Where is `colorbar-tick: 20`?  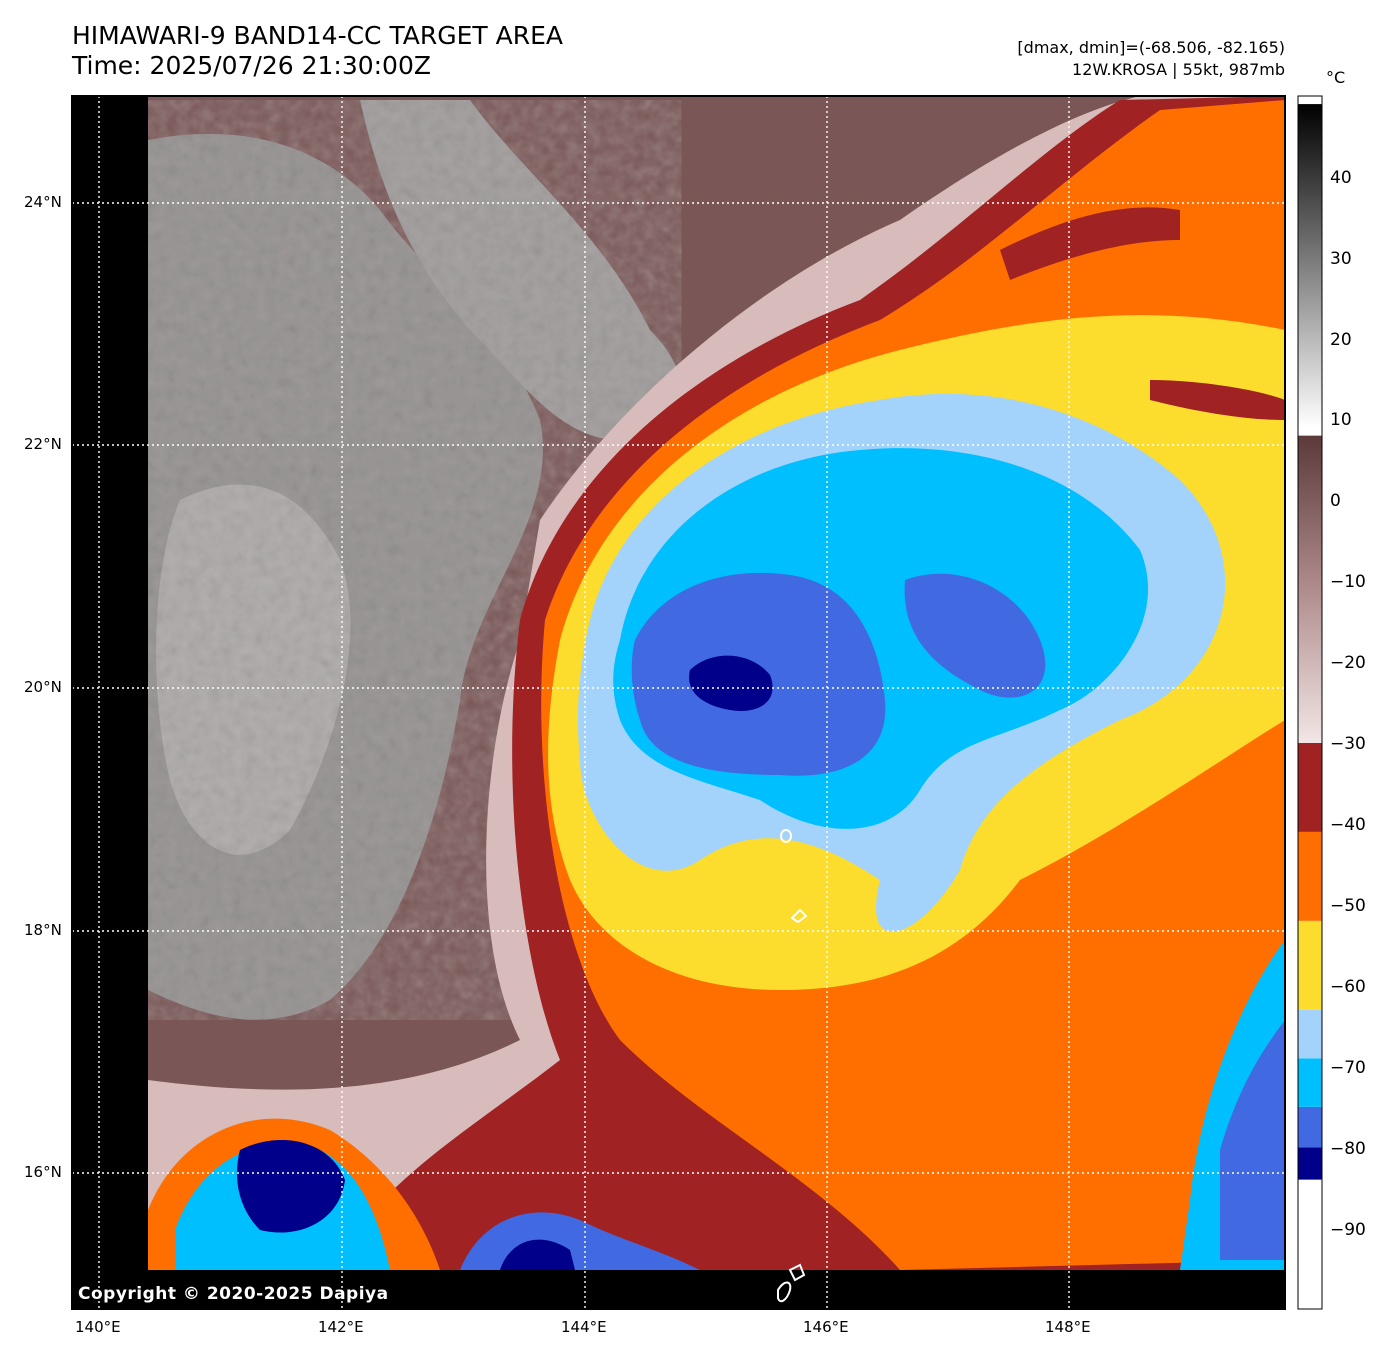
colorbar-tick: 20 is located at coordinates (1341, 340).